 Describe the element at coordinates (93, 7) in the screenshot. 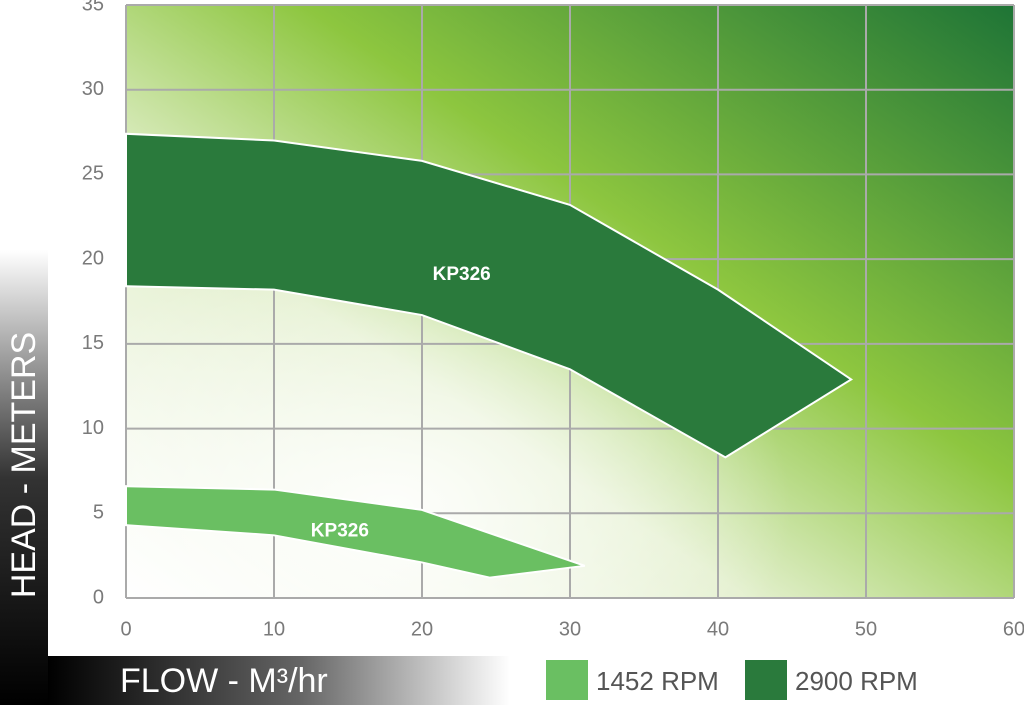

I see `y-tick-label: 35` at that location.